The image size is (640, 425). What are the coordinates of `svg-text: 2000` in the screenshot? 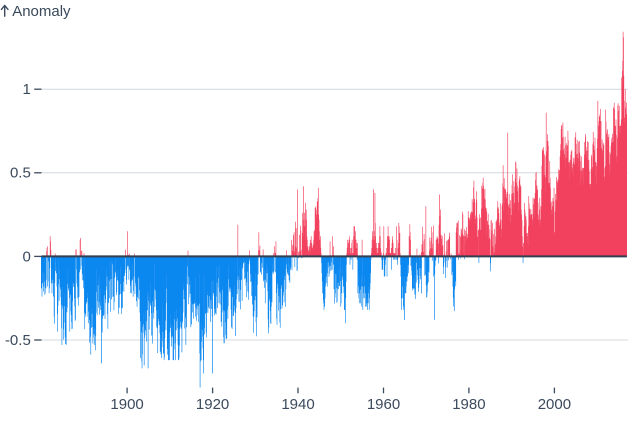 It's located at (554, 404).